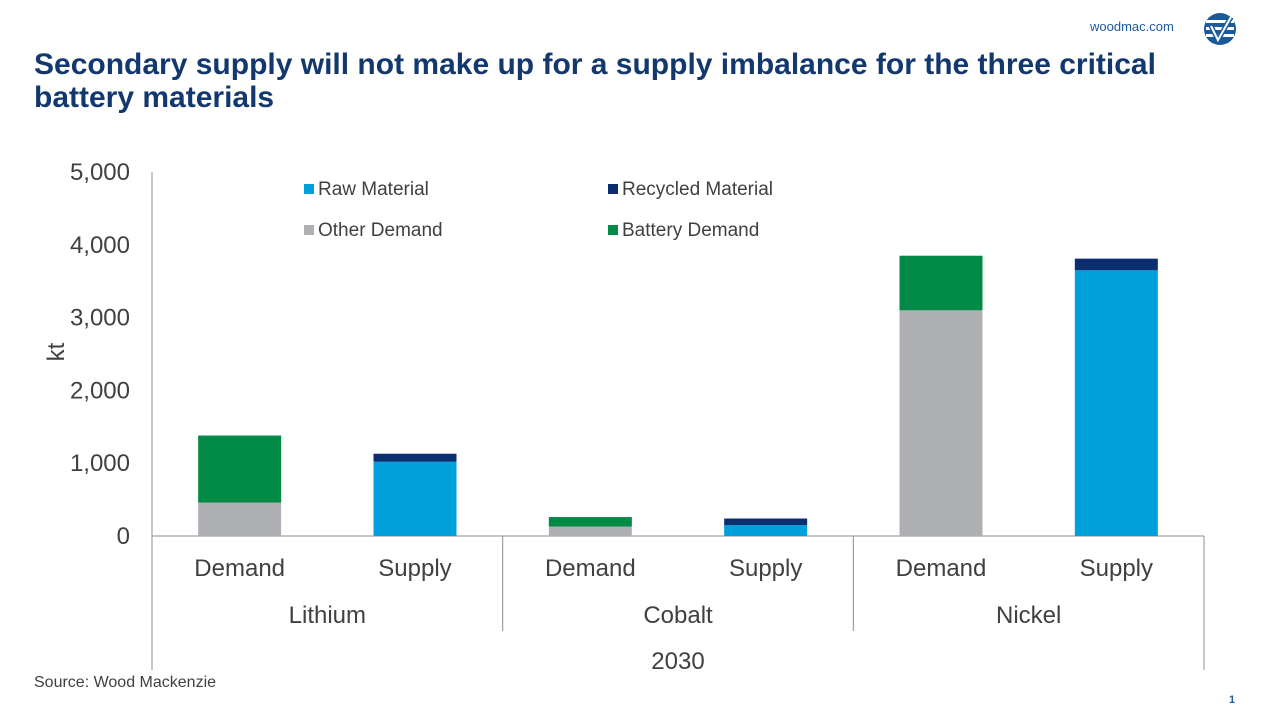 This screenshot has height=720, width=1280. Describe the element at coordinates (678, 615) in the screenshot. I see `group-label: Cobalt` at that location.